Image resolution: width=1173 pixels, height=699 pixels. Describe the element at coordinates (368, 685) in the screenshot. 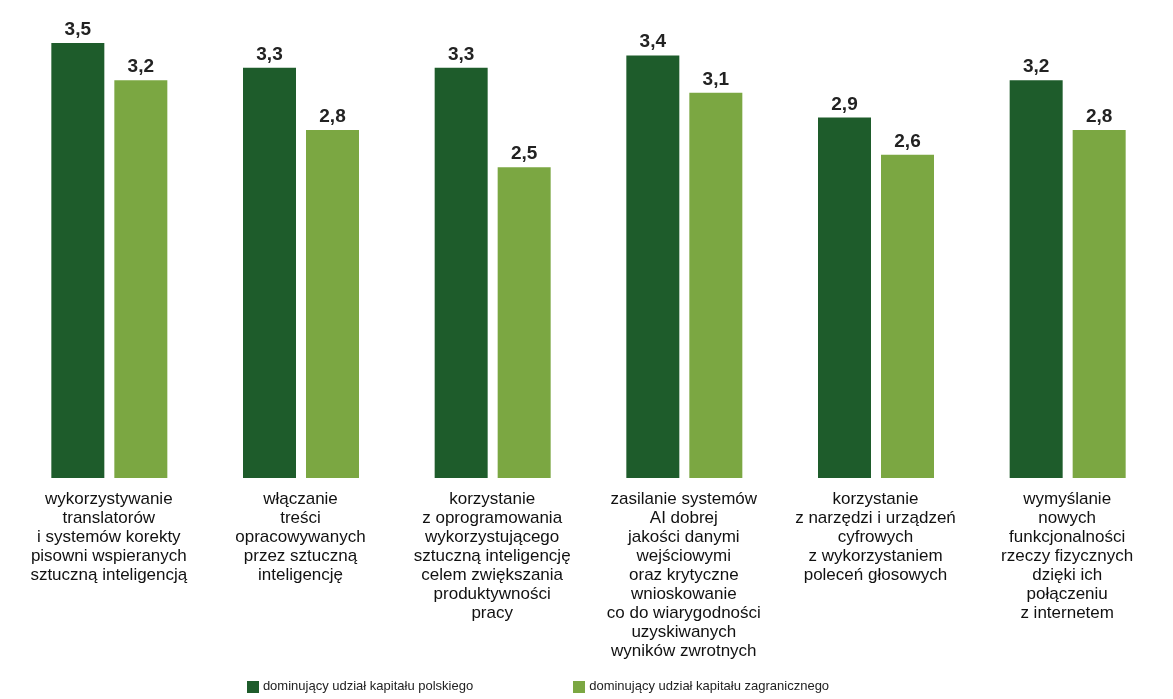

I see `legend-label: dominujący udział kapitału polskiego` at that location.